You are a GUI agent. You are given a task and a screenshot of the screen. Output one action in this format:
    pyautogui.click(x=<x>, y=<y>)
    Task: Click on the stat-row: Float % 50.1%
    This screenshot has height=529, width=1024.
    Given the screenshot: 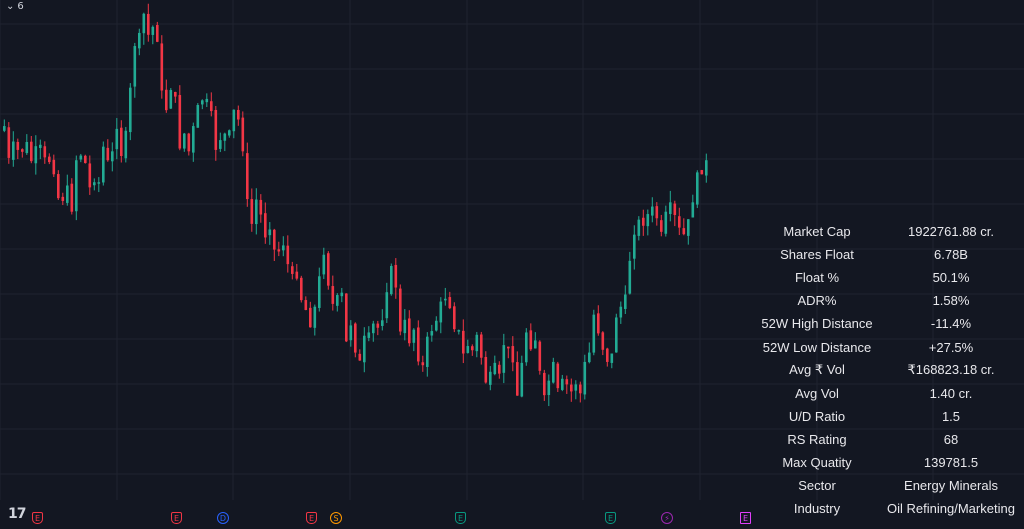 What is the action you would take?
    pyautogui.click(x=890, y=277)
    